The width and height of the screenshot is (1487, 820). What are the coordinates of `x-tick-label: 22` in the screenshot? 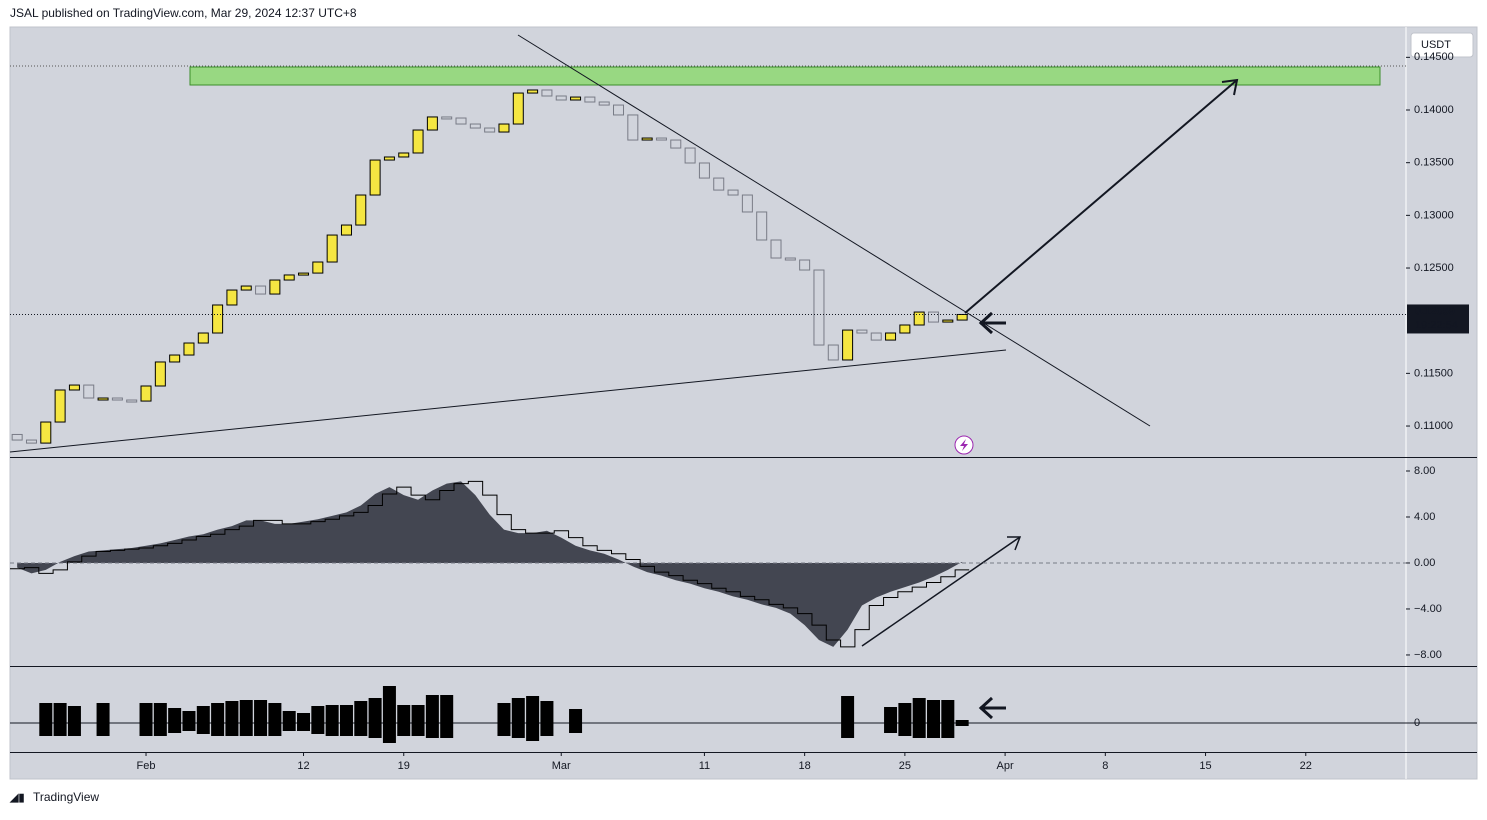 It's located at (1306, 766).